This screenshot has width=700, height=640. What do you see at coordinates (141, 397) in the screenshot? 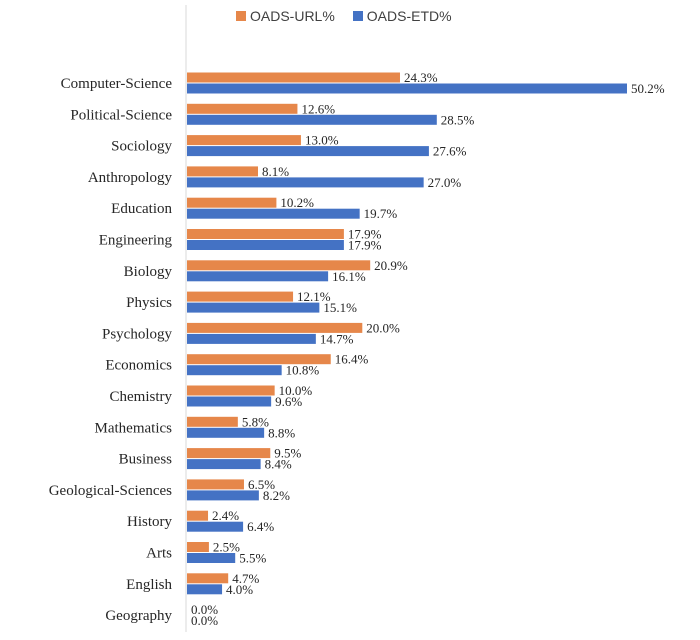
I see `category-label: Chemistry` at bounding box center [141, 397].